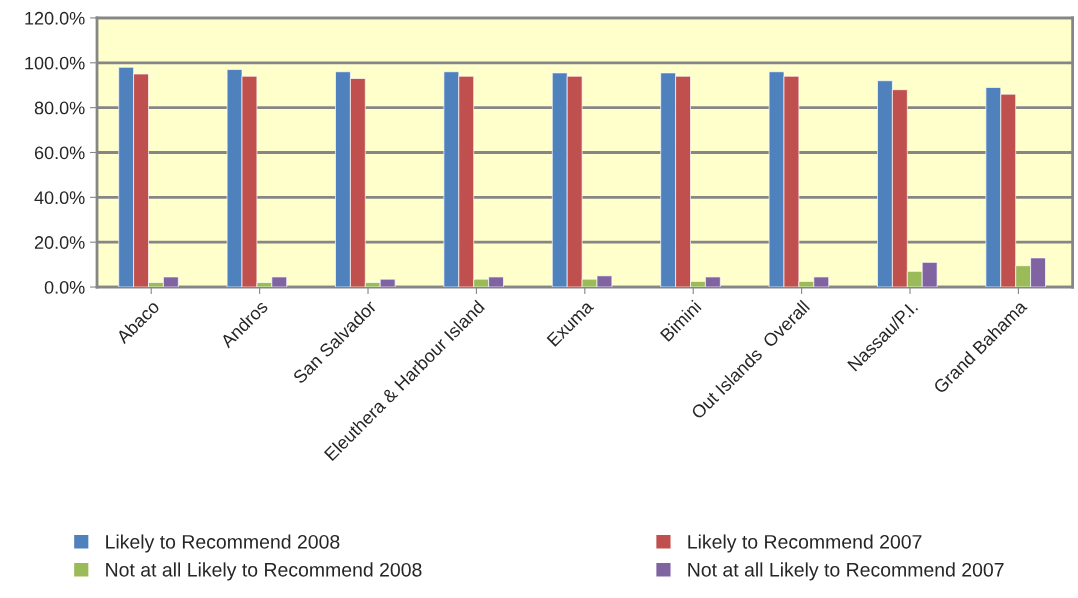  I want to click on y-tick-label: 80.0%, so click(59, 108).